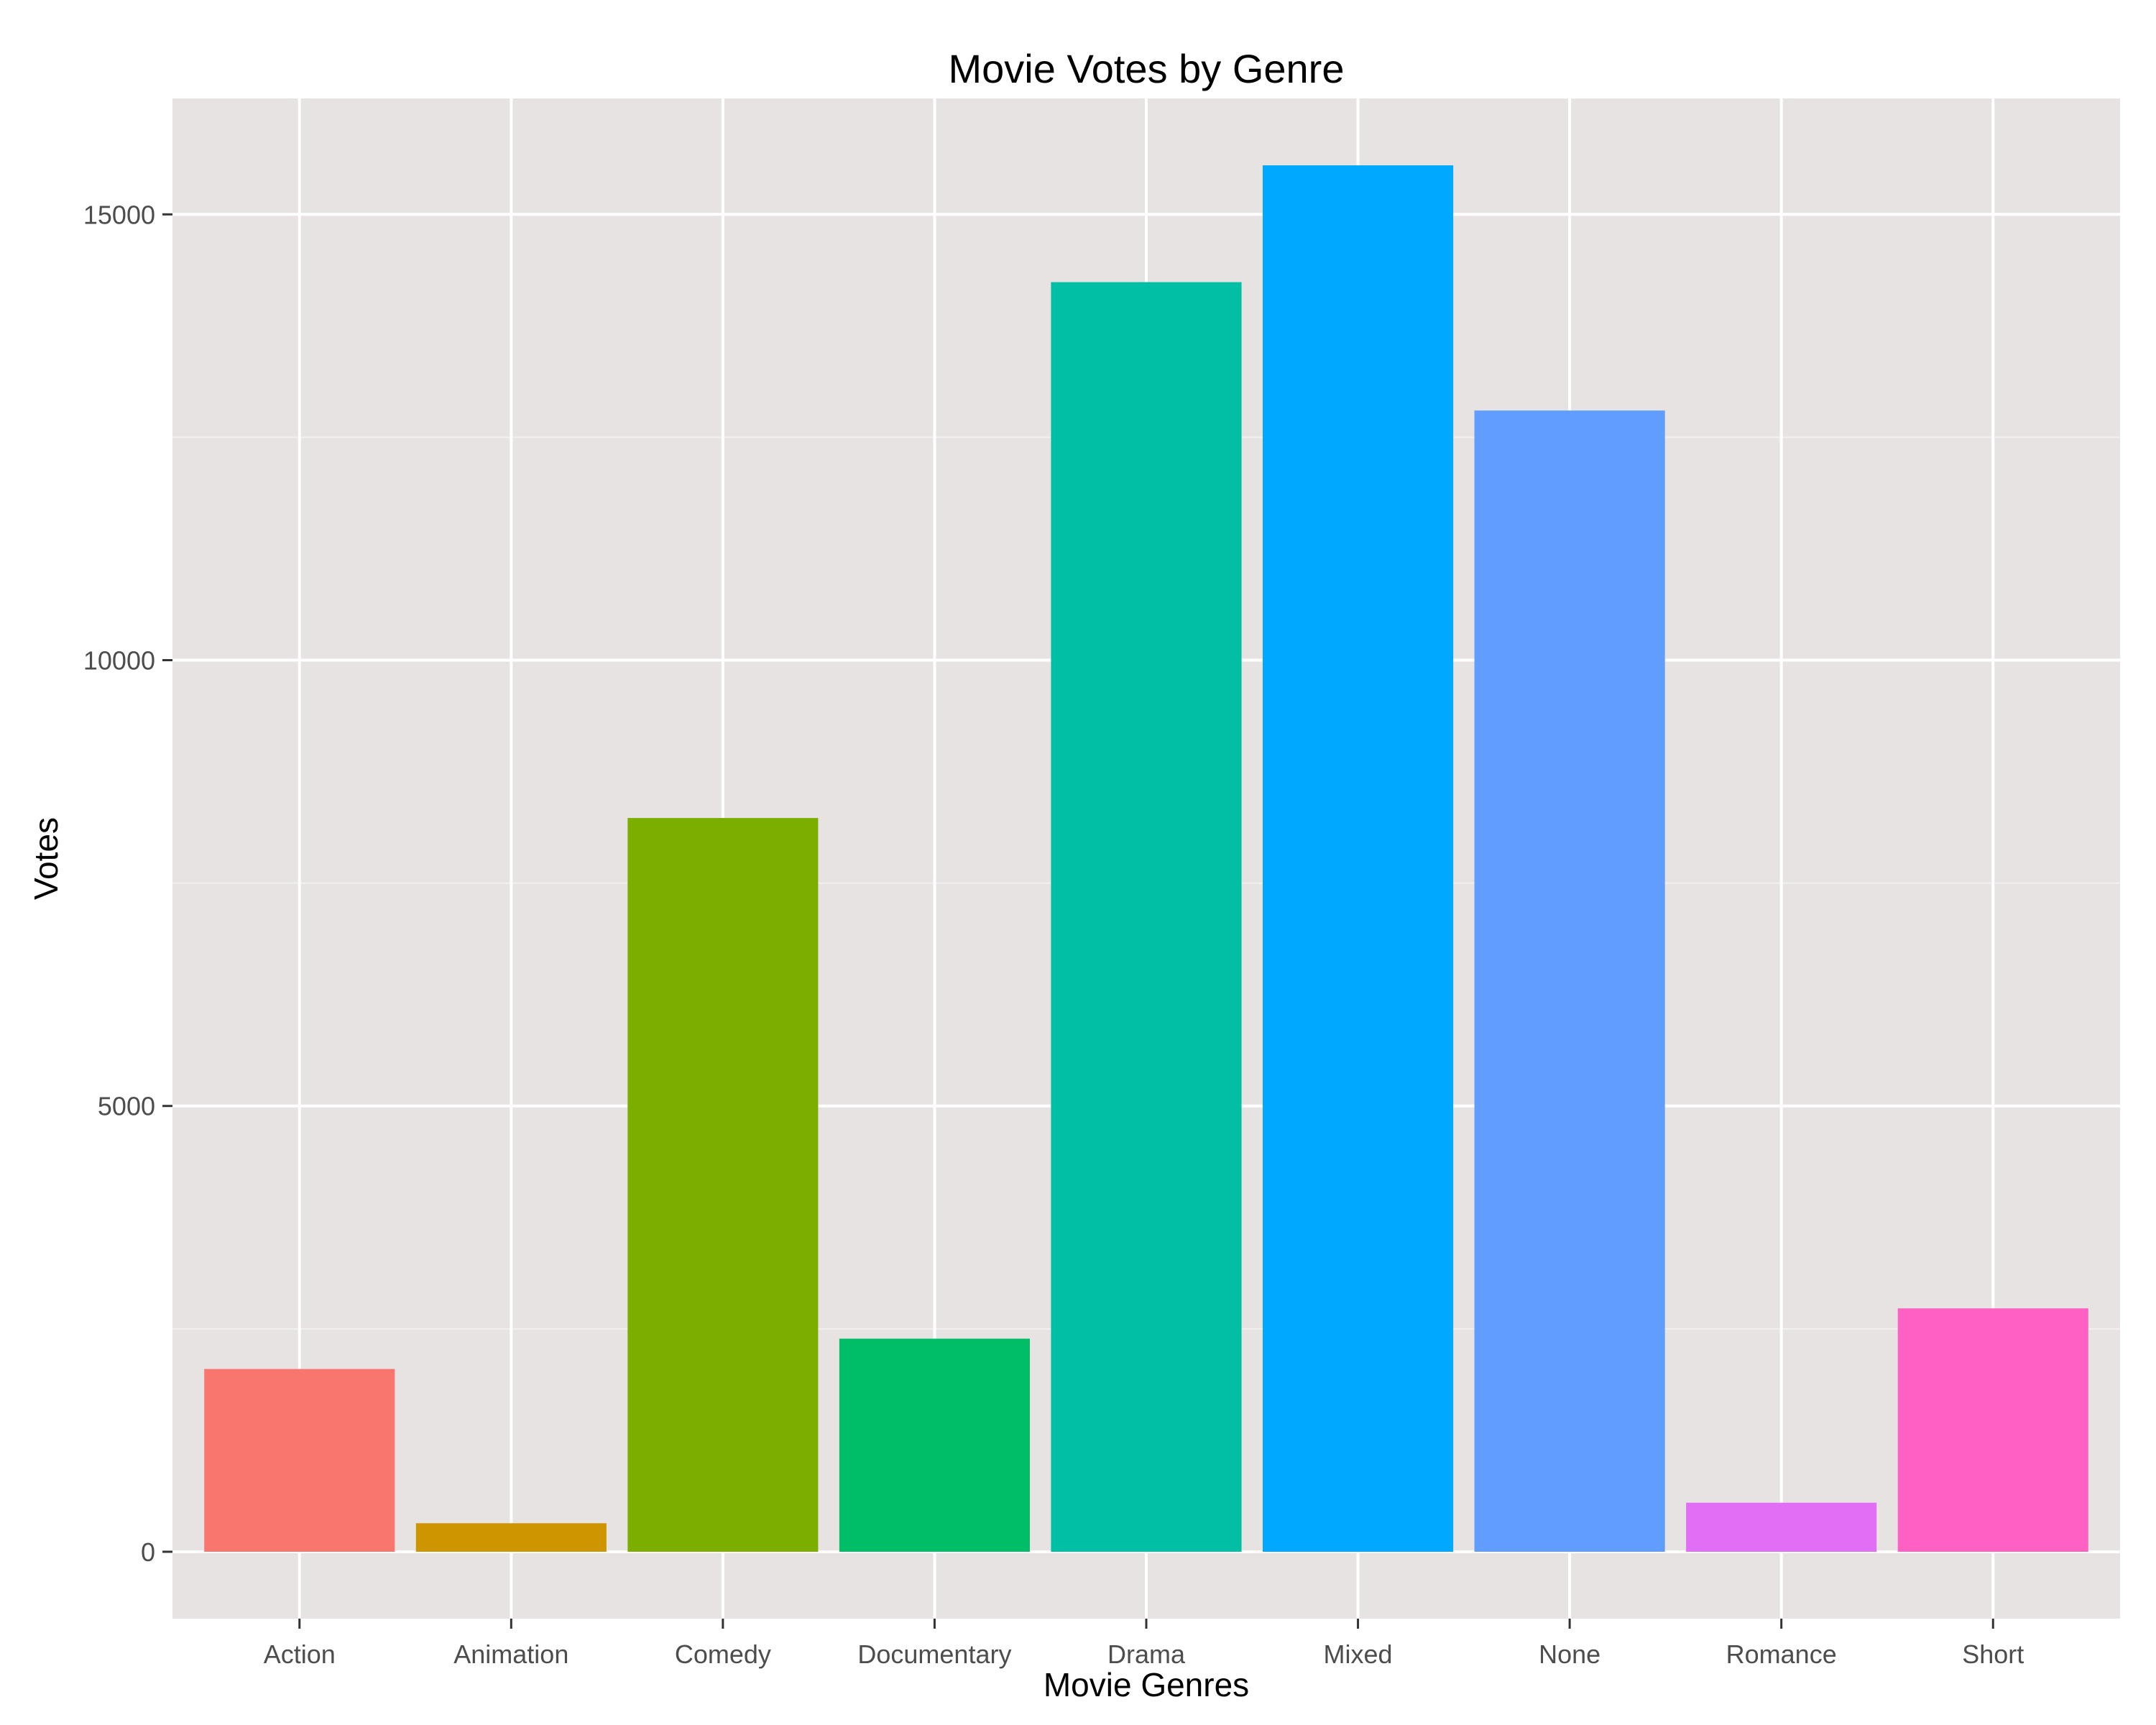 This screenshot has width=2156, height=1725. Describe the element at coordinates (1146, 1684) in the screenshot. I see `x-axis-title: Movie Genres` at that location.